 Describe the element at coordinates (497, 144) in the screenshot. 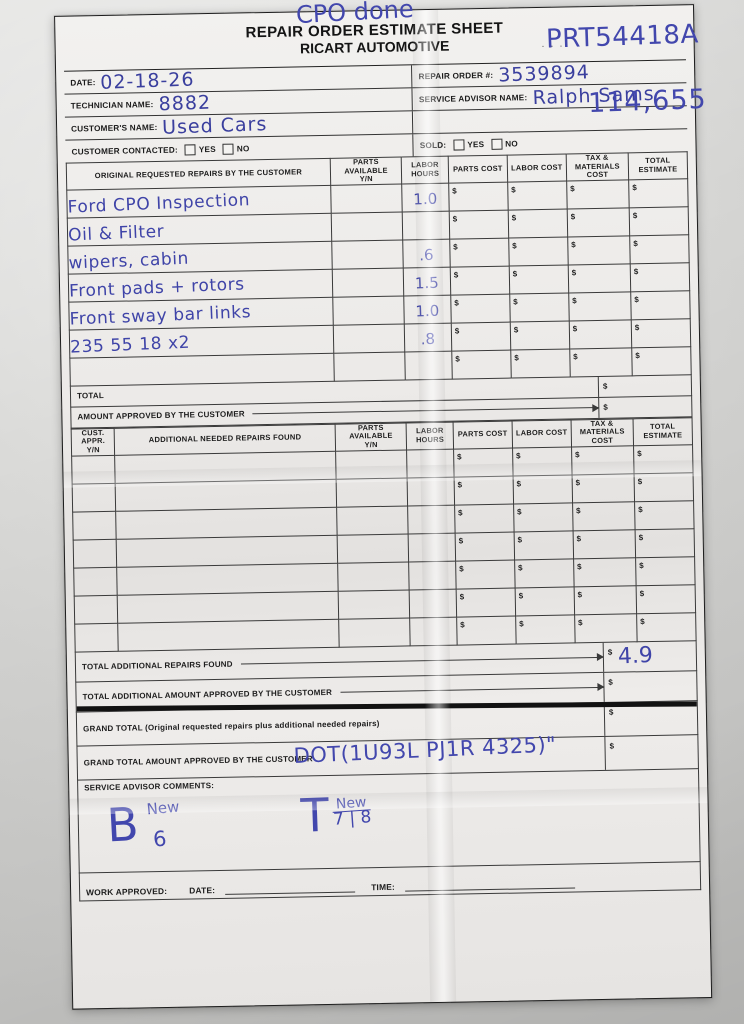

I see `sold-no-checkbox` at that location.